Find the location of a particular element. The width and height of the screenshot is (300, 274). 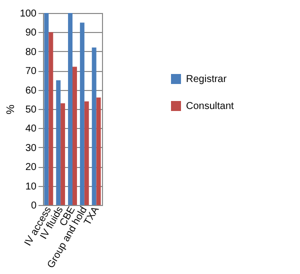

y-tick-label: 80 is located at coordinates (31, 52).